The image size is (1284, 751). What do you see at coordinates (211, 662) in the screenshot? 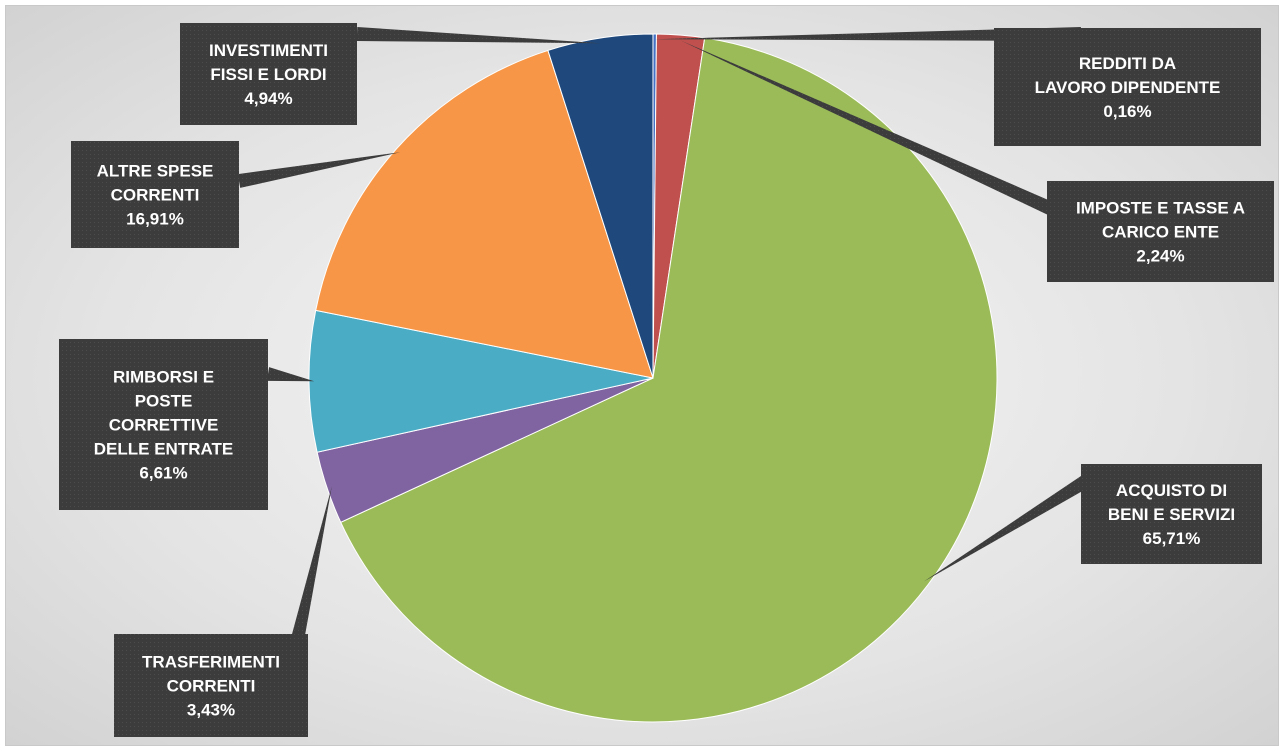
I see `data-label-category: TRASFERIMENTI` at bounding box center [211, 662].